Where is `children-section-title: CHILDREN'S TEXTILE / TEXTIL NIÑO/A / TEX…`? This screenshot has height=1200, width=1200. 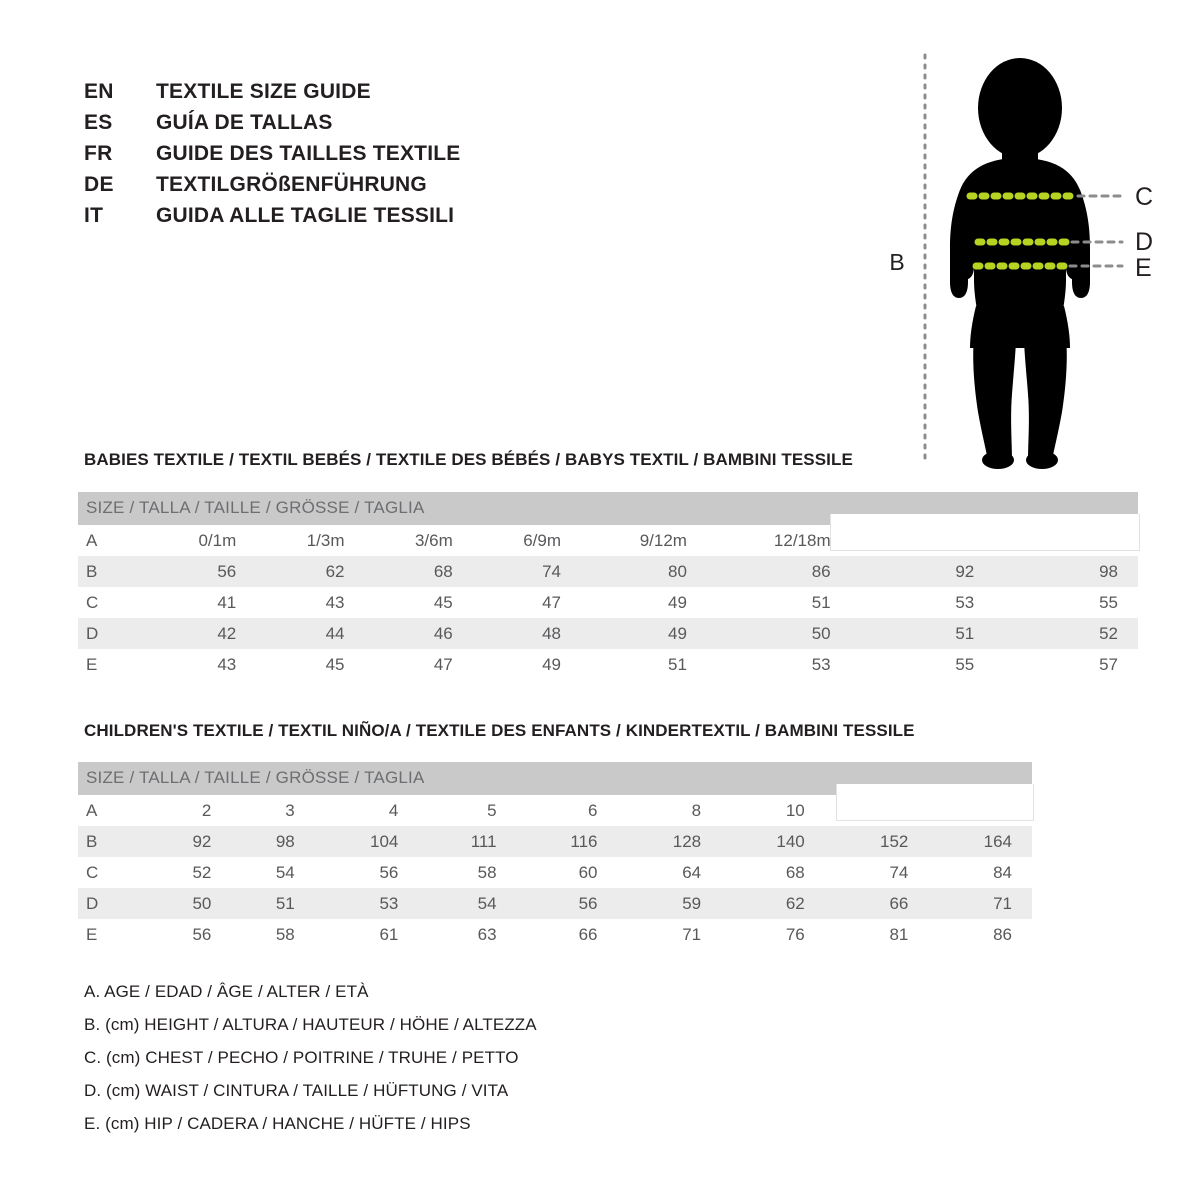
children-section-title: CHILDREN'S TEXTILE / TEXTIL NIÑO/A / TEX… is located at coordinates (499, 730).